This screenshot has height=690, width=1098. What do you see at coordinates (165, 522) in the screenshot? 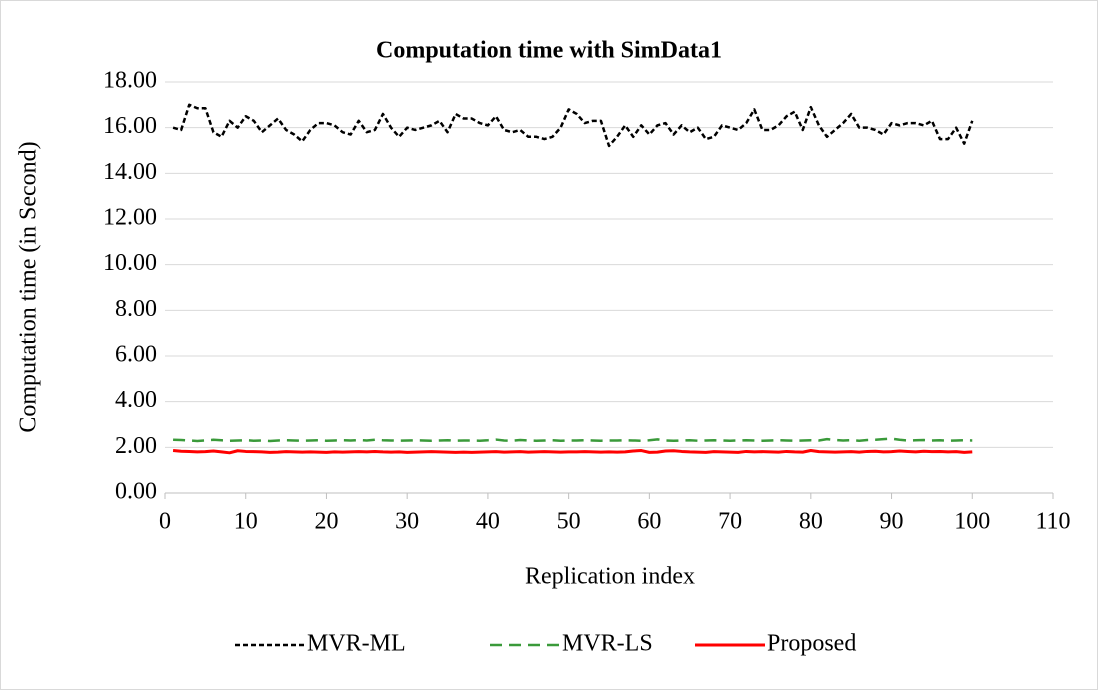
I see `x-tick-label: 0` at bounding box center [165, 522].